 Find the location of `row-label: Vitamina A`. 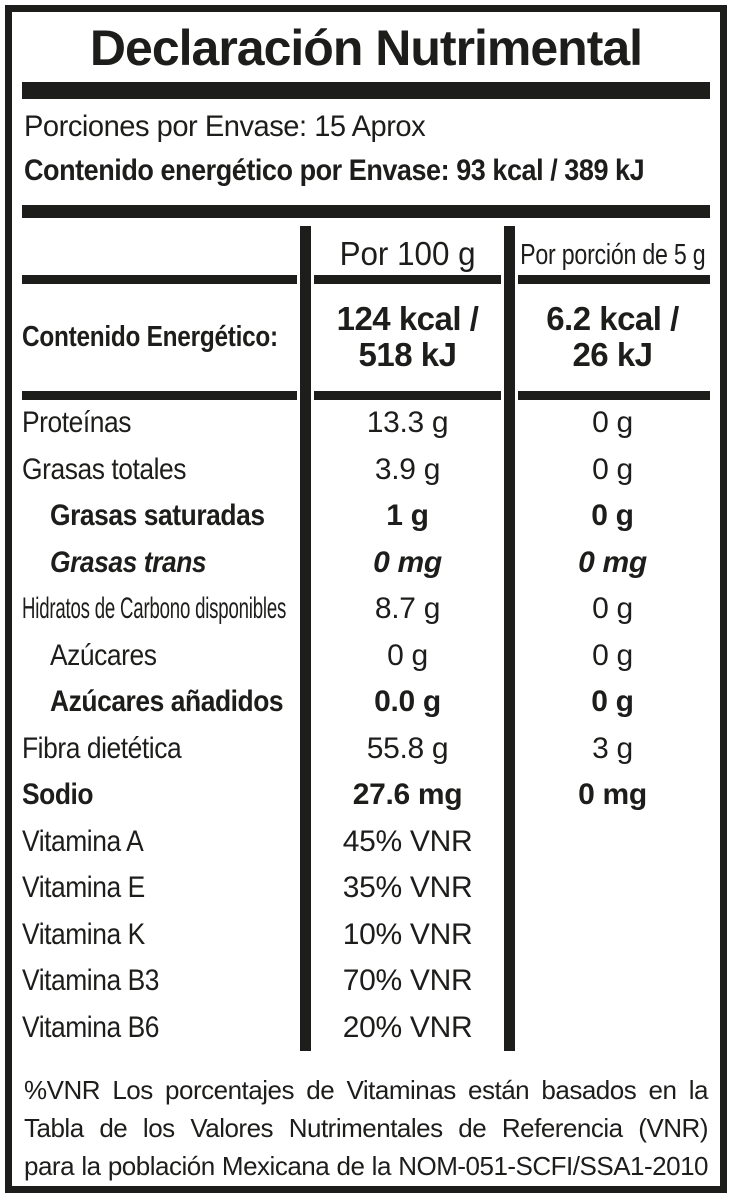

row-label: Vitamina A is located at coordinates (161, 842).